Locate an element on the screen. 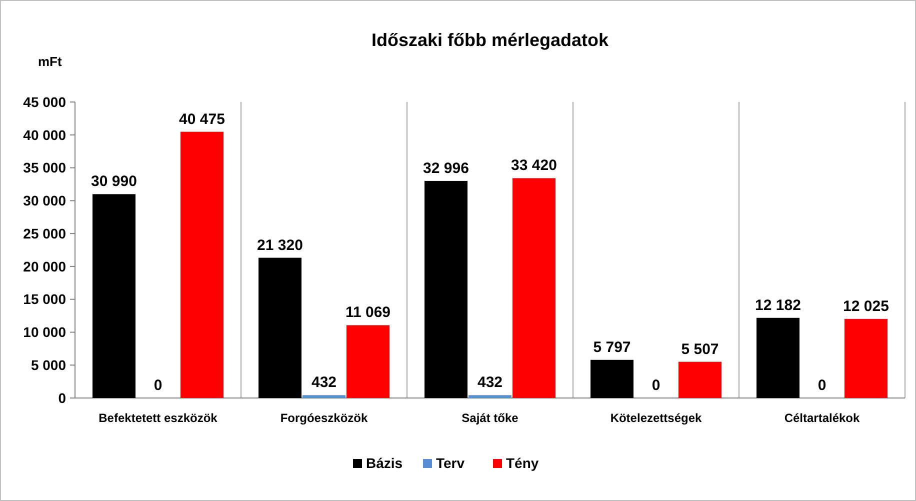 This screenshot has height=501, width=916. legend-label: Bázis is located at coordinates (384, 463).